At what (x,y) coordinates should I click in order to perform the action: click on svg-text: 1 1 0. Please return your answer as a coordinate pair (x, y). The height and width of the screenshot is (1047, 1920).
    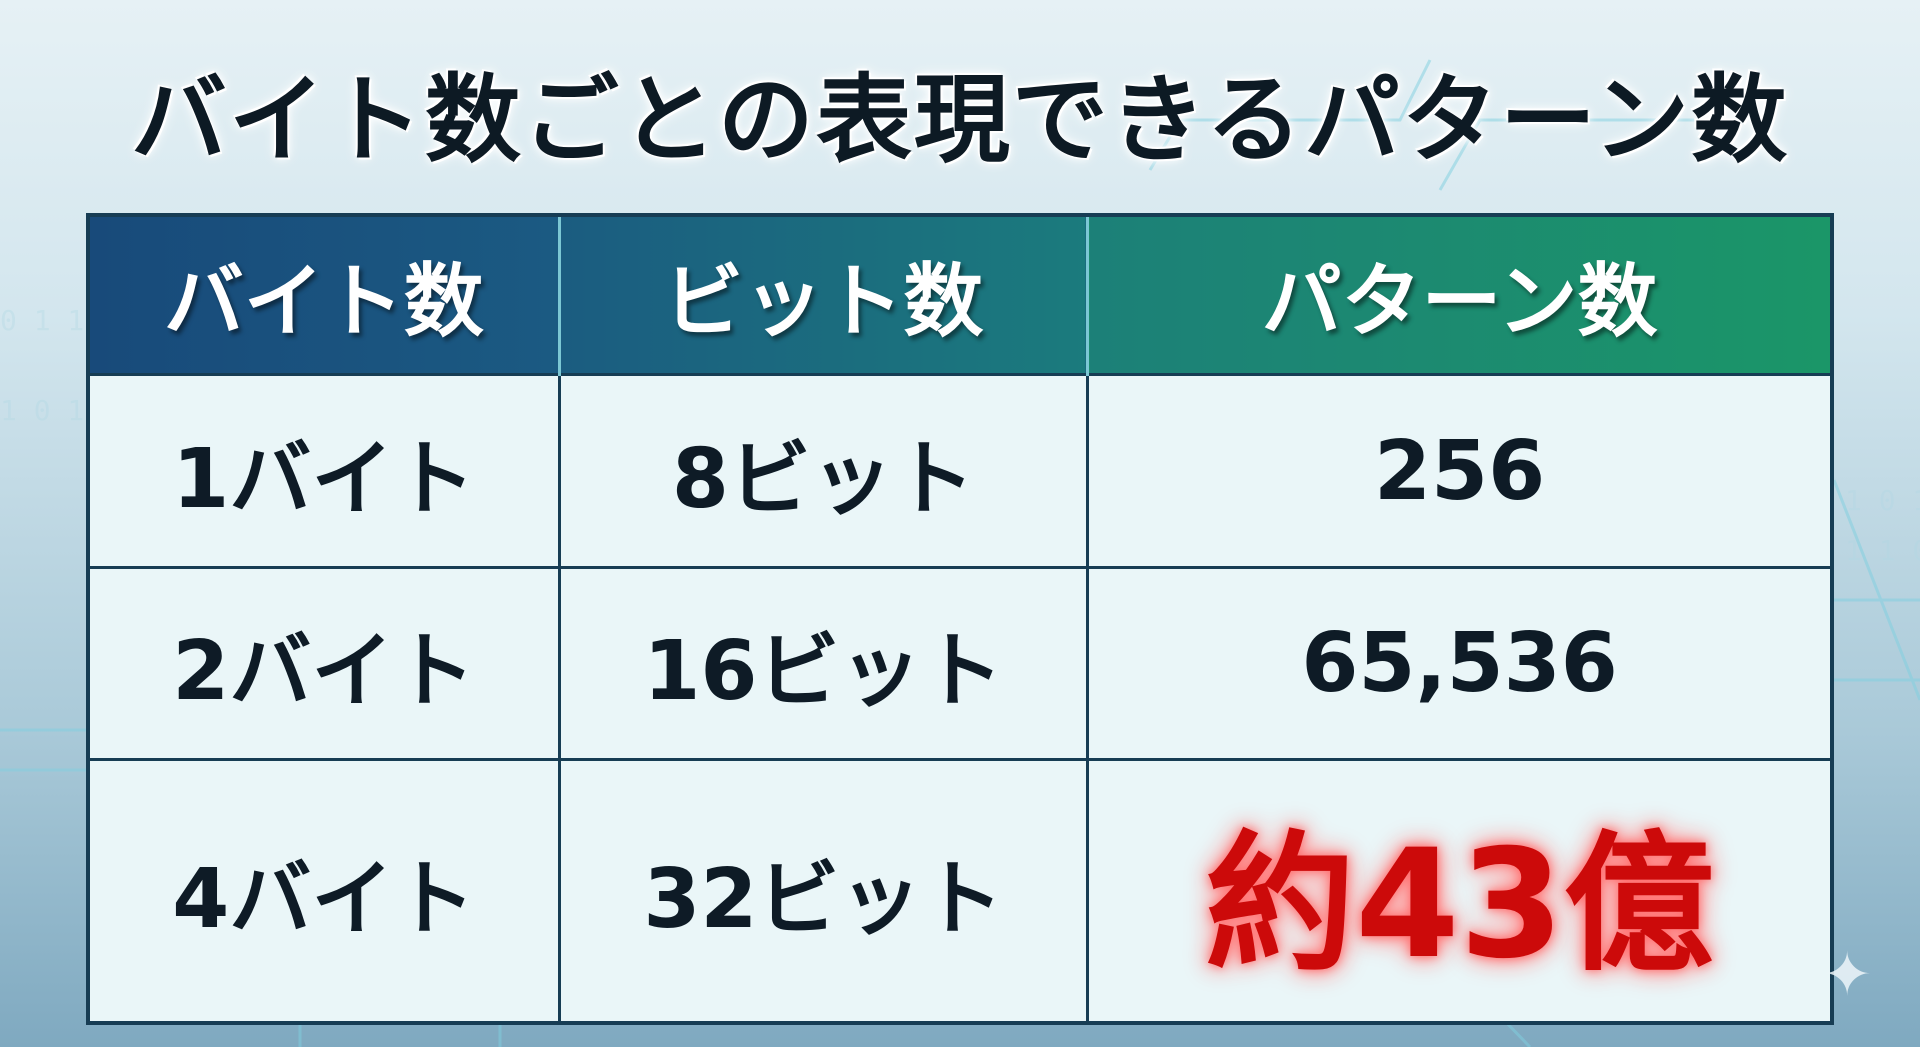
    Looking at the image, I should click on (1882, 550).